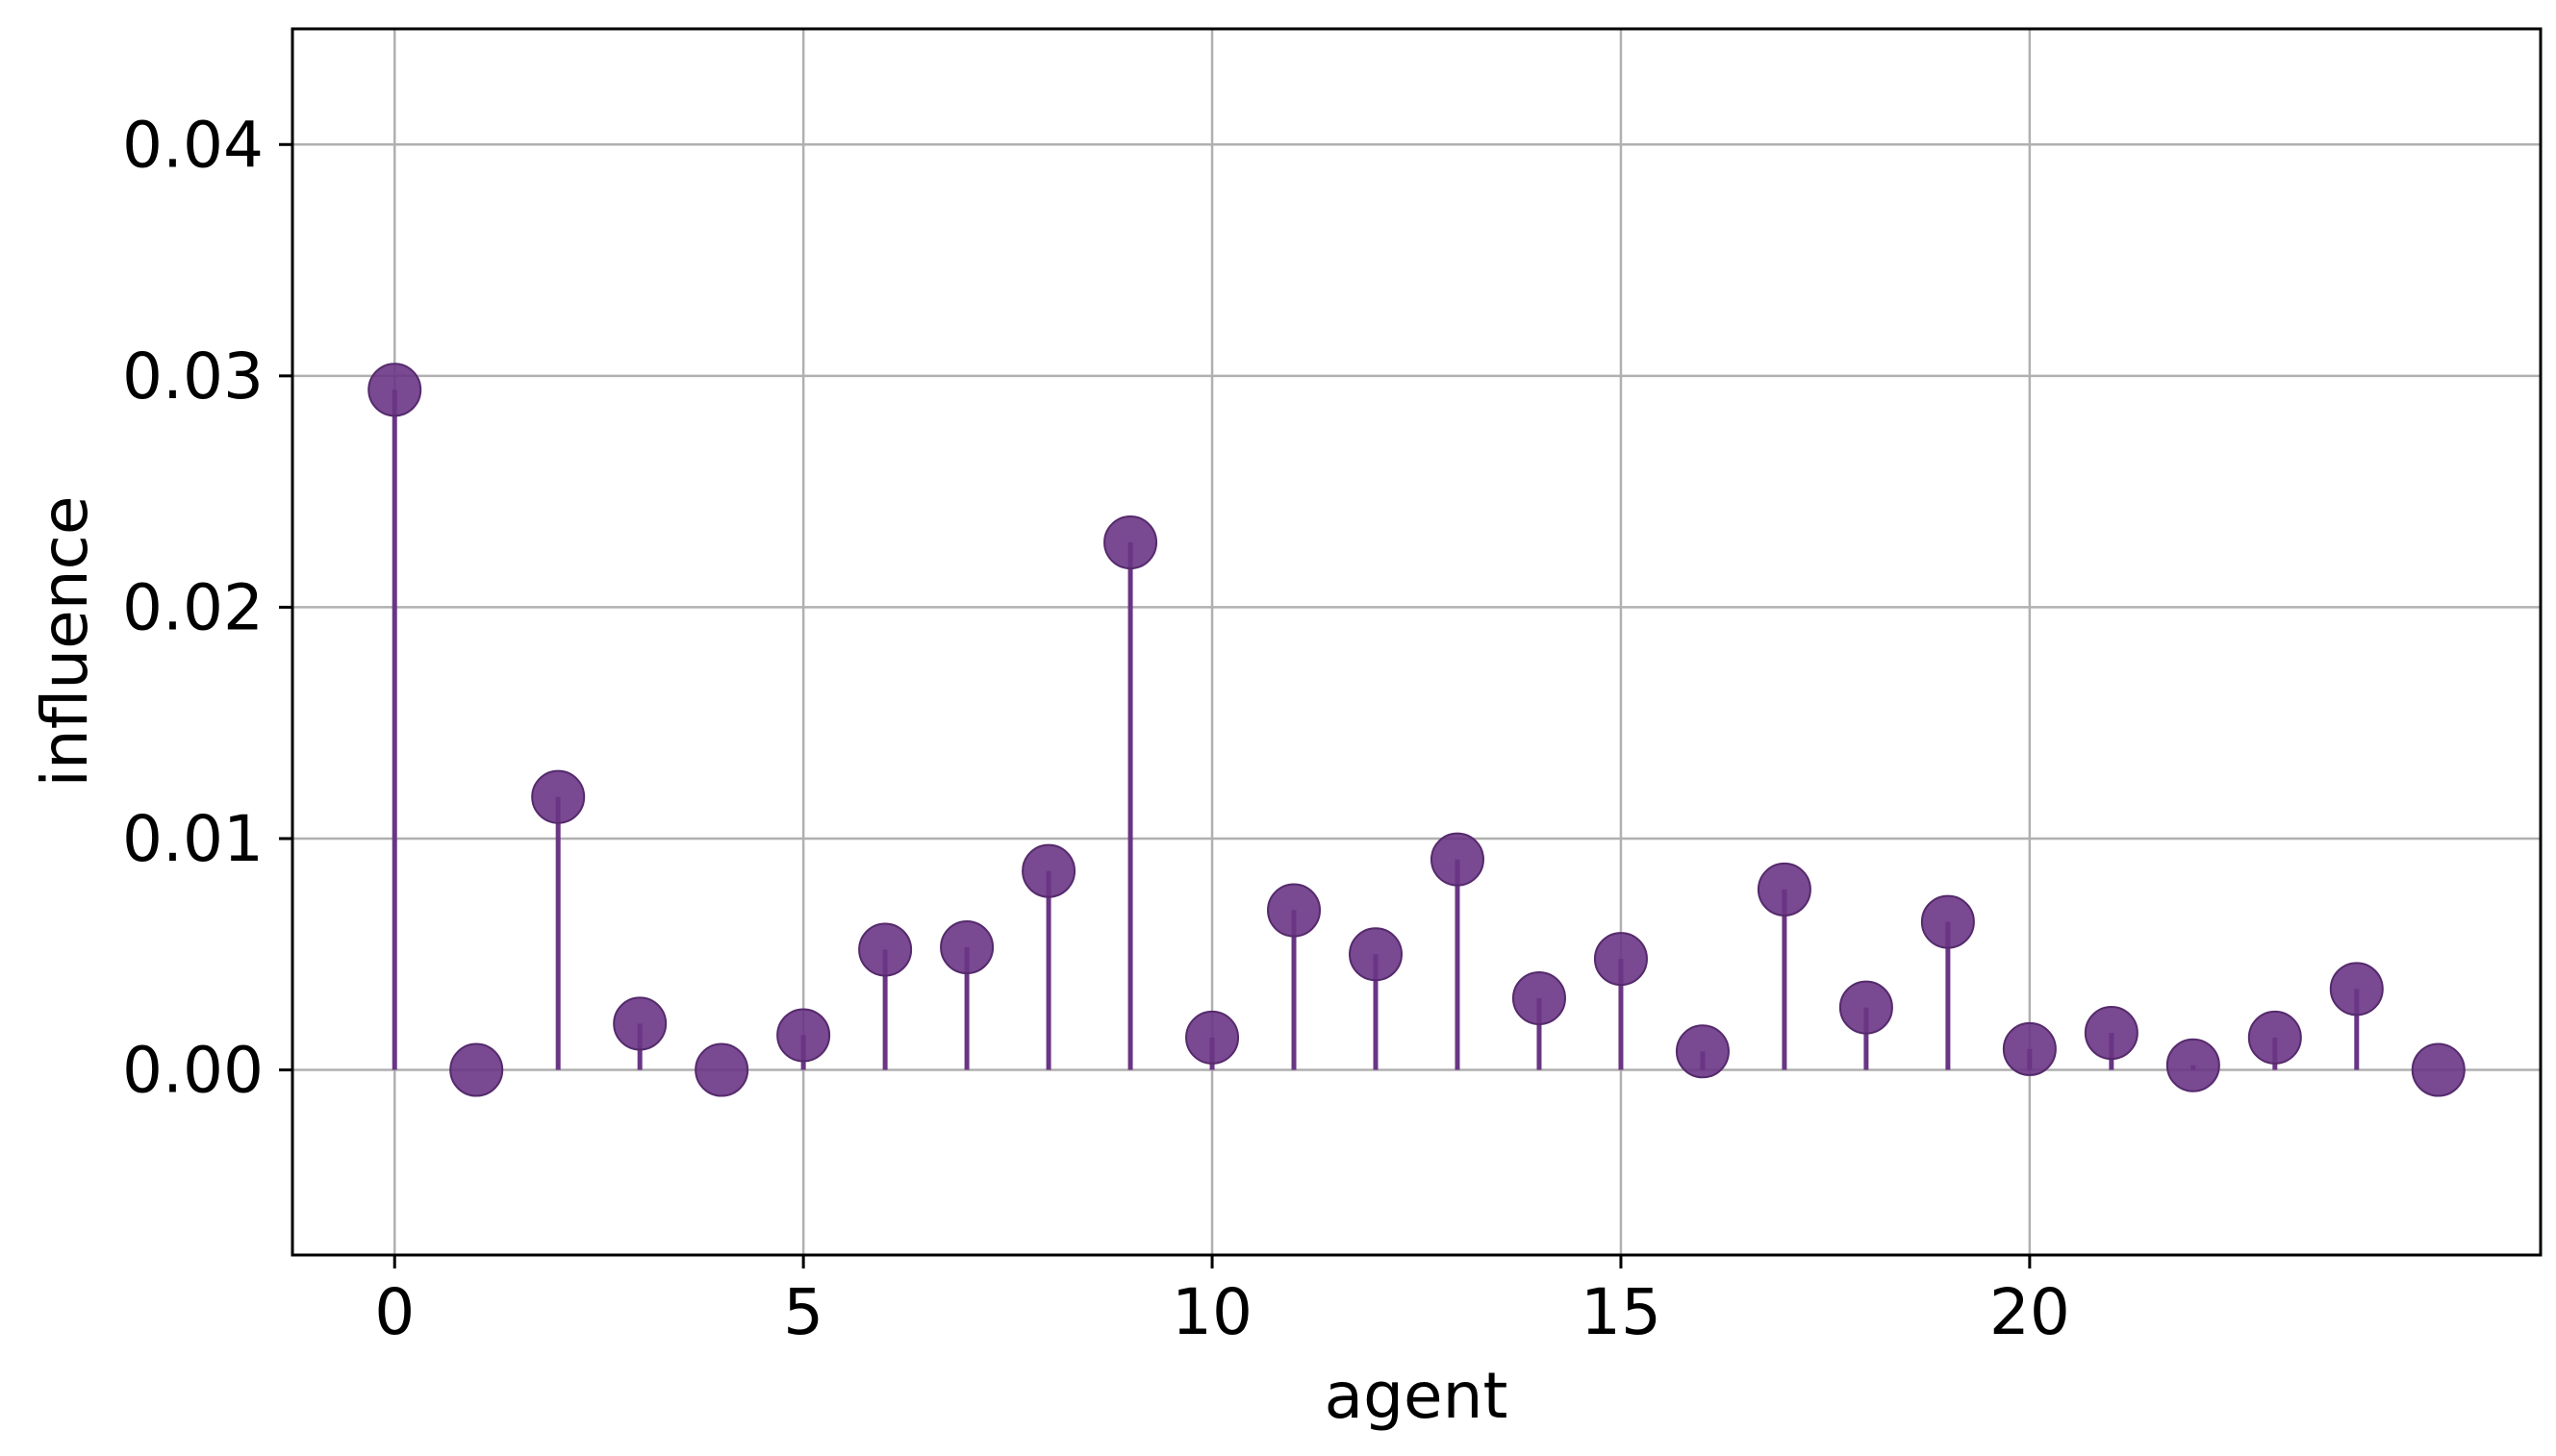 Image resolution: width=2556 pixels, height=1456 pixels. Describe the element at coordinates (193, 376) in the screenshot. I see `y-tick-label: 0.03` at that location.